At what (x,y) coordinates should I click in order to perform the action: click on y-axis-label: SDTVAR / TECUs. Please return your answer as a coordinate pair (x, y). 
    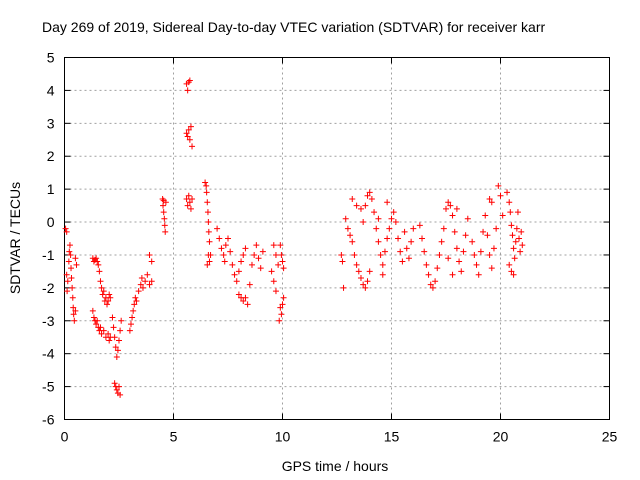
    Looking at the image, I should click on (15, 238).